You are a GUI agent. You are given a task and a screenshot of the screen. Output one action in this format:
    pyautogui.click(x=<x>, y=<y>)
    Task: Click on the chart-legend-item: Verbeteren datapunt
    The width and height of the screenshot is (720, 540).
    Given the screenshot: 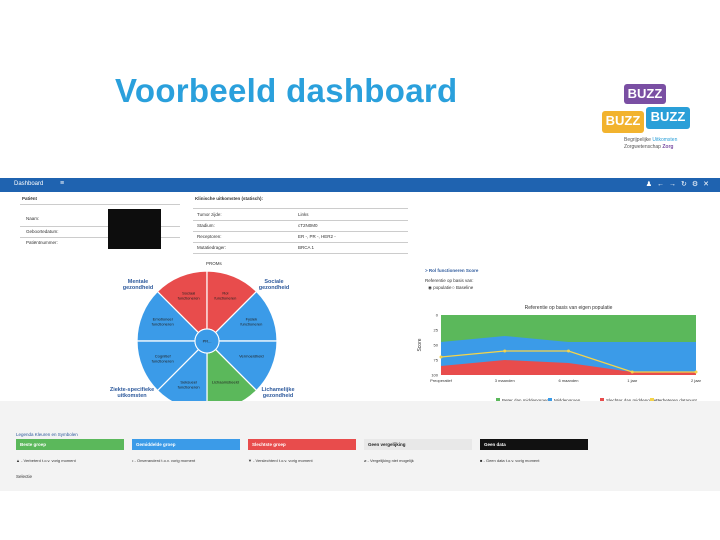 What is the action you would take?
    pyautogui.click(x=673, y=400)
    